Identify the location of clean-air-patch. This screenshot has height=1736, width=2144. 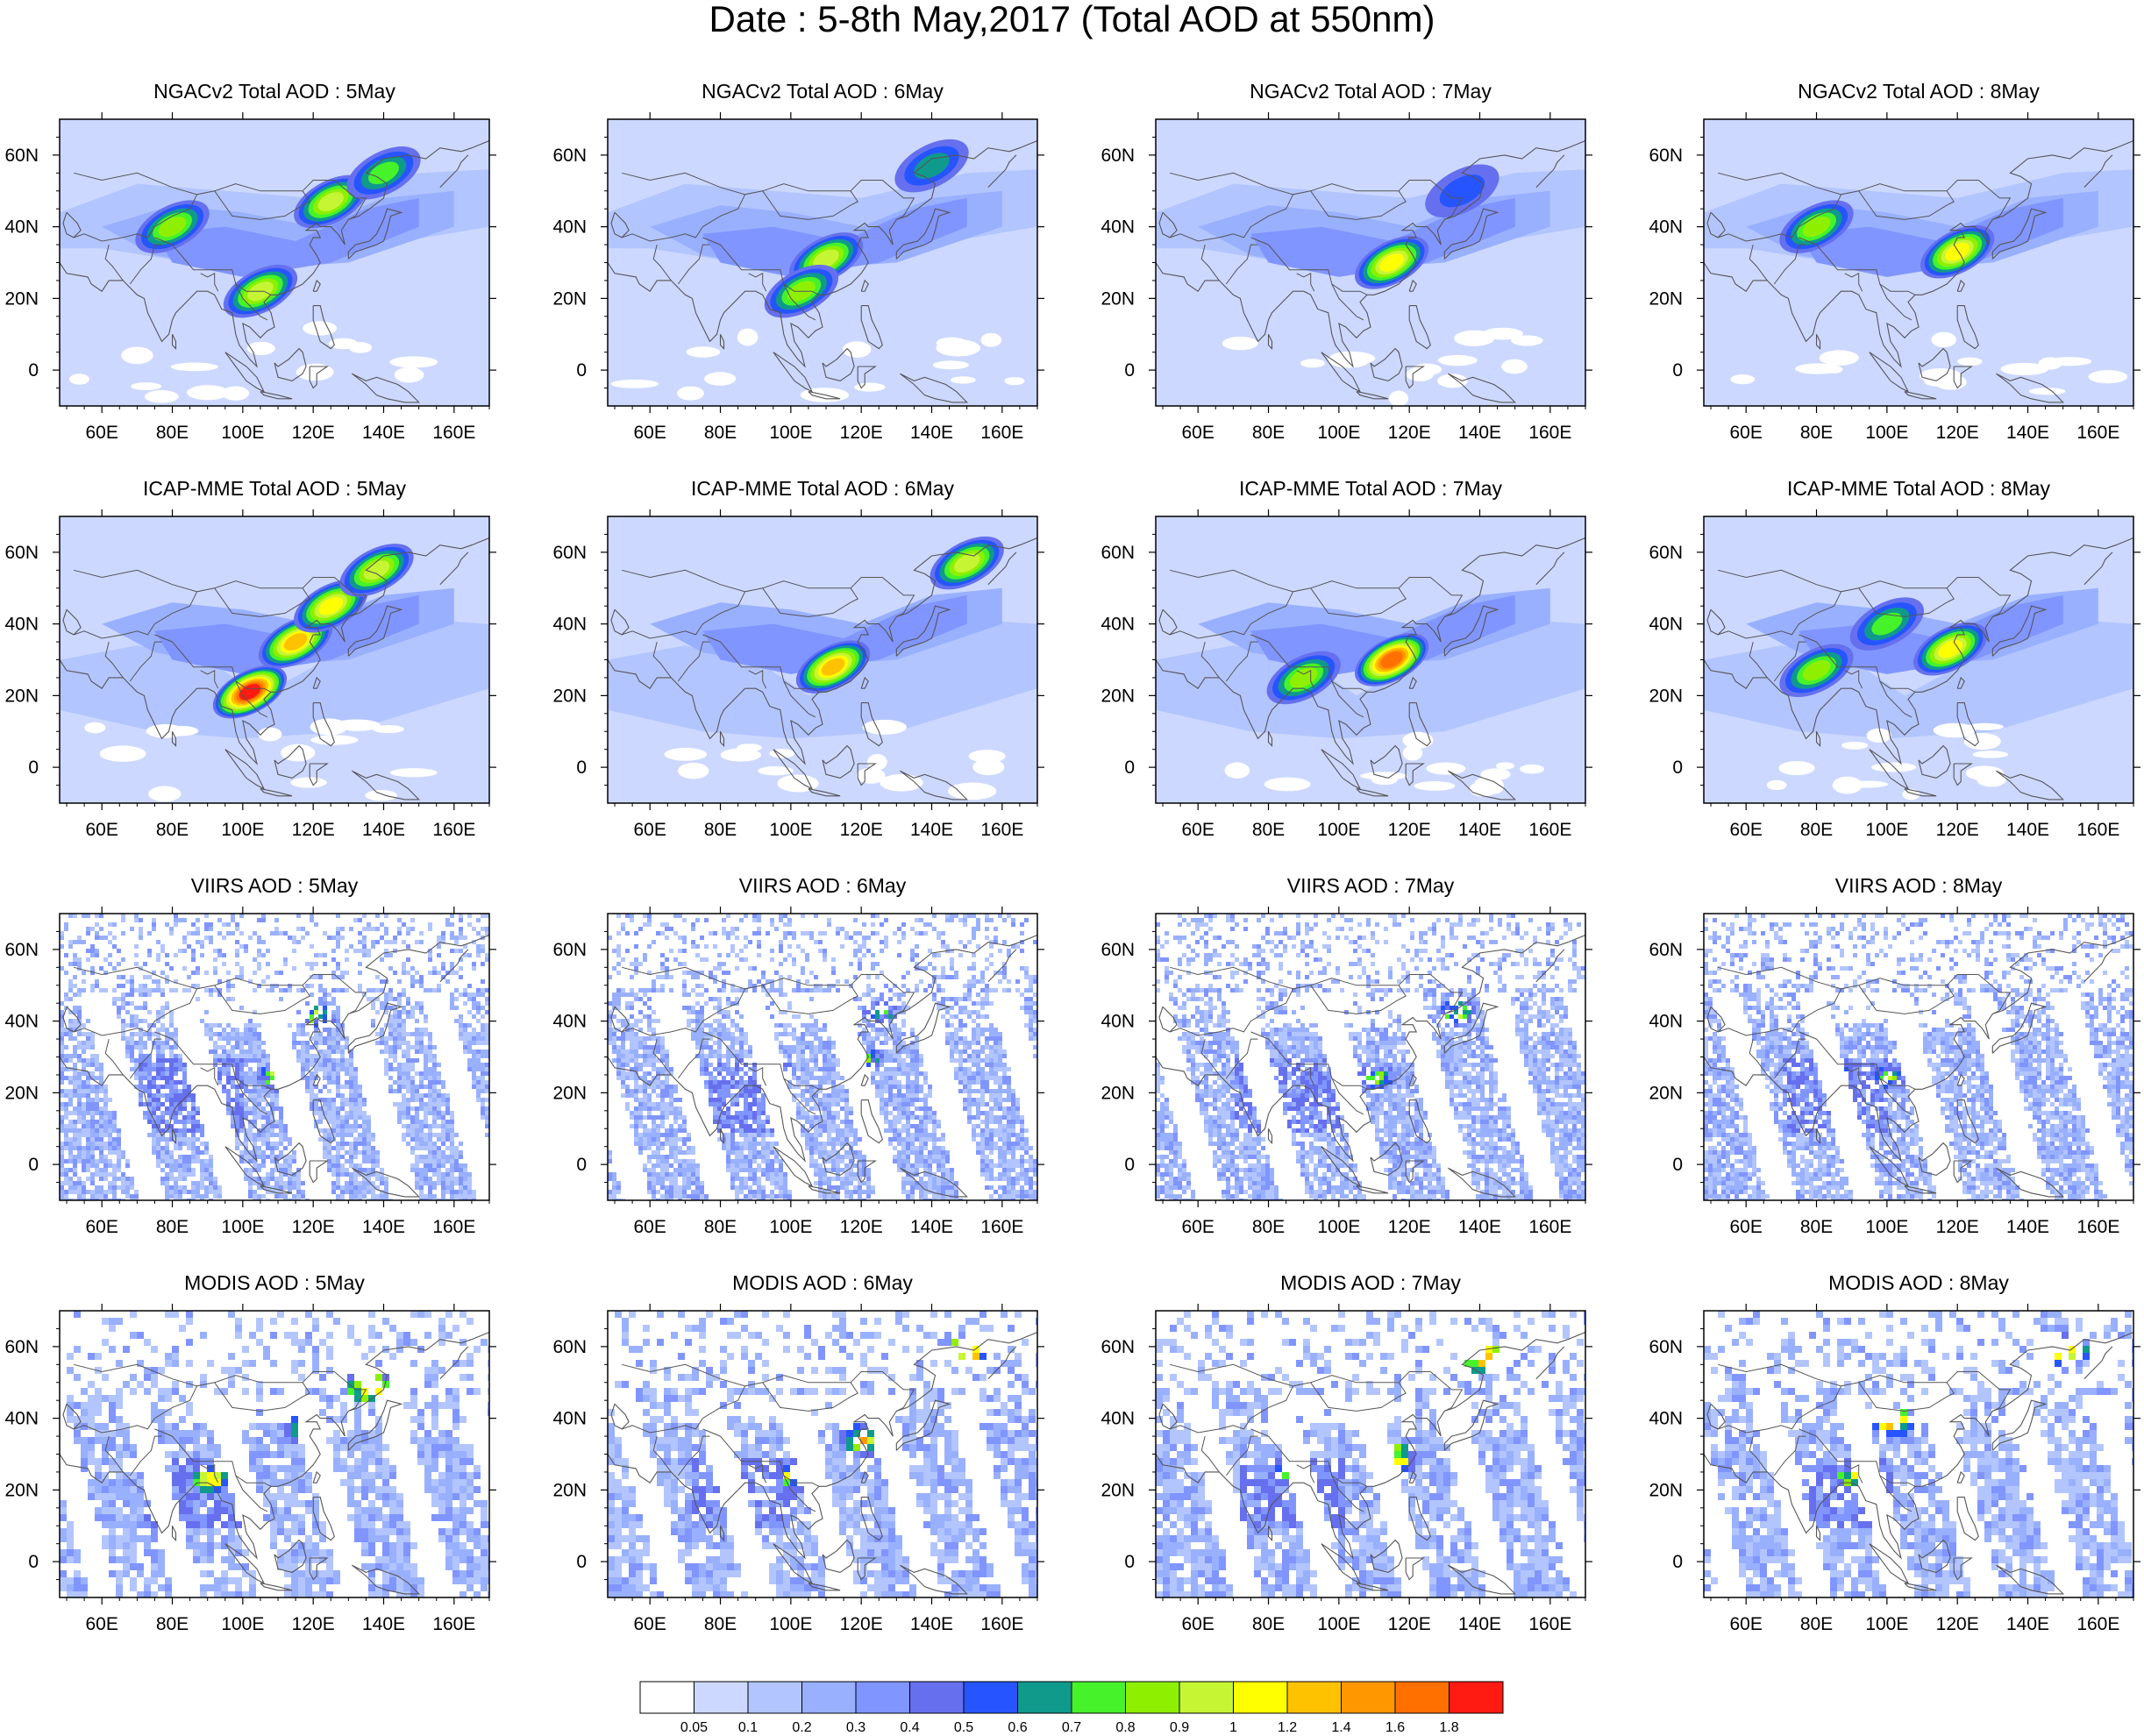
(1240, 343).